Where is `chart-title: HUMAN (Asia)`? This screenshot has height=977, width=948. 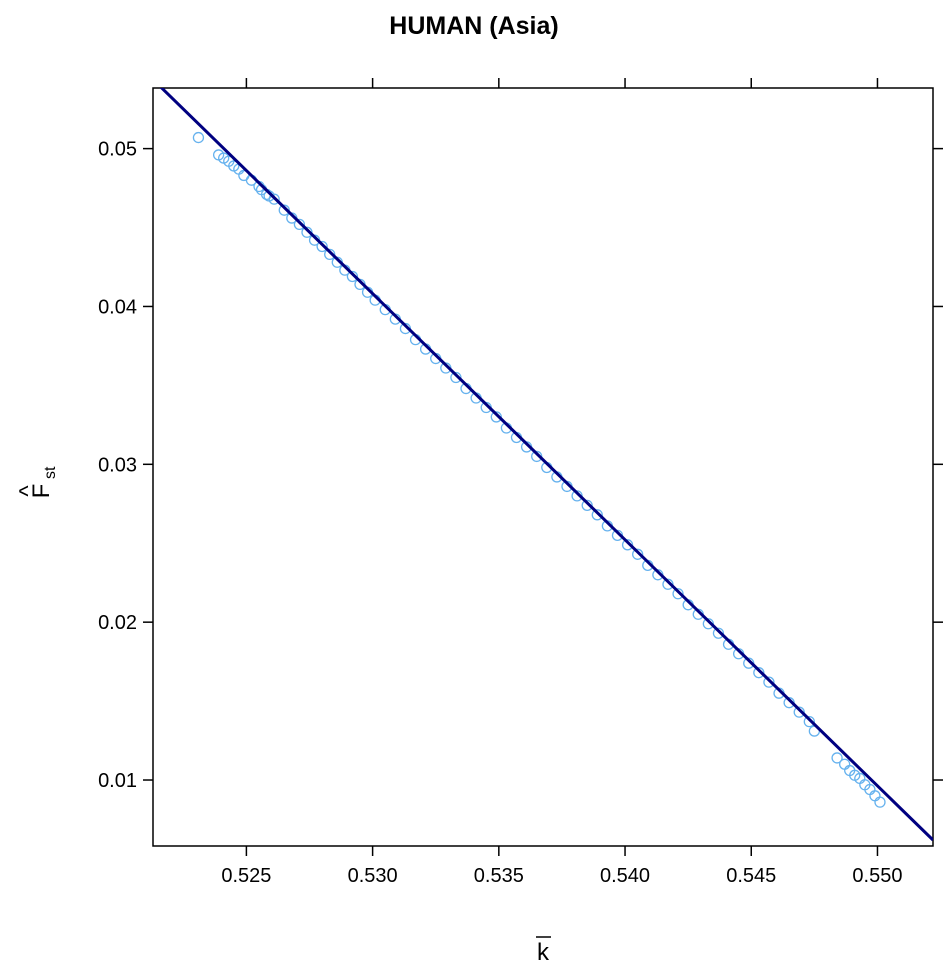 chart-title: HUMAN (Asia) is located at coordinates (474, 26).